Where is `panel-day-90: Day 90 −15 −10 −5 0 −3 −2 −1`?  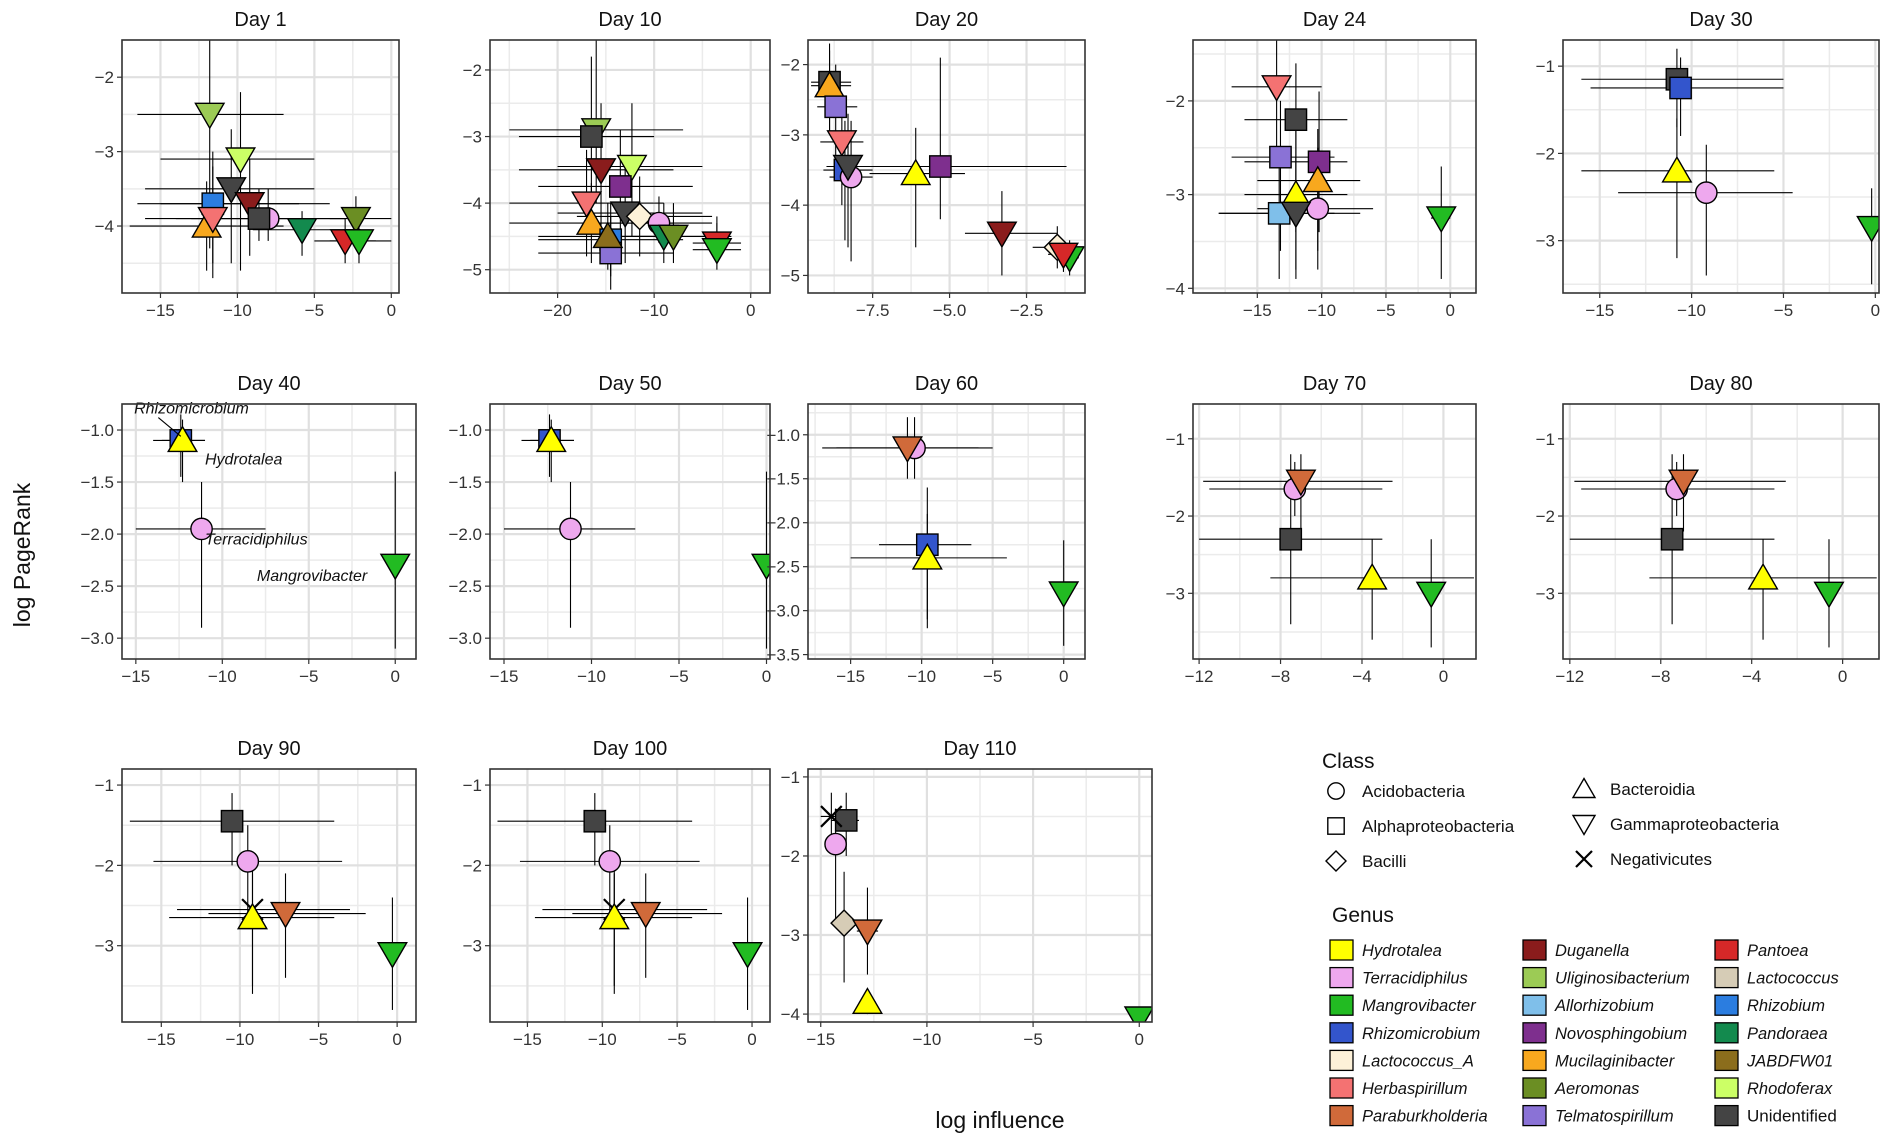 panel-day-90: Day 90 −15 −10 −5 0 −3 −2 −1 is located at coordinates (256, 893).